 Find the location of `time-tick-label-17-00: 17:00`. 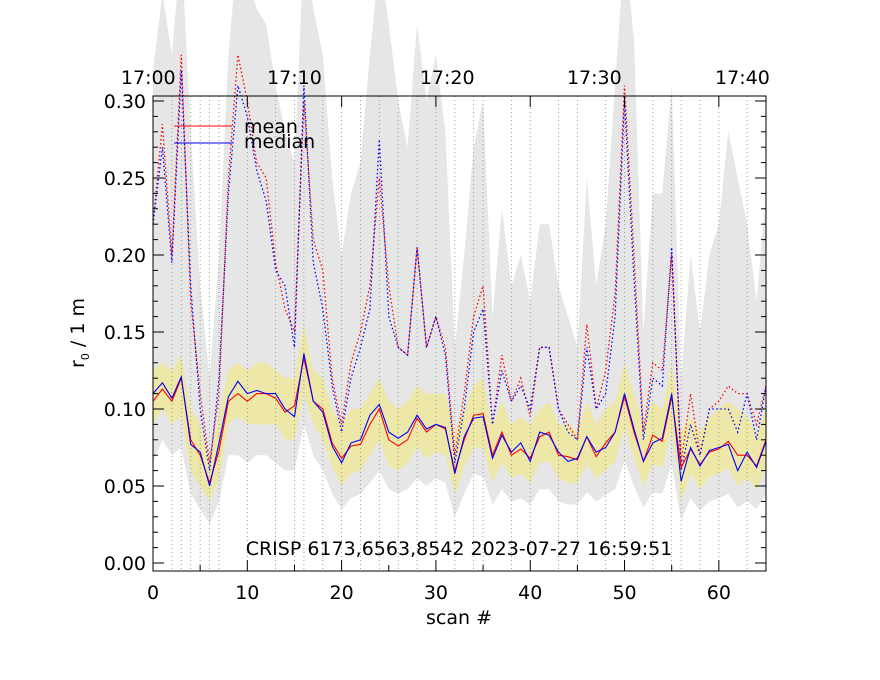

time-tick-label-17-00: 17:00 is located at coordinates (148, 78).